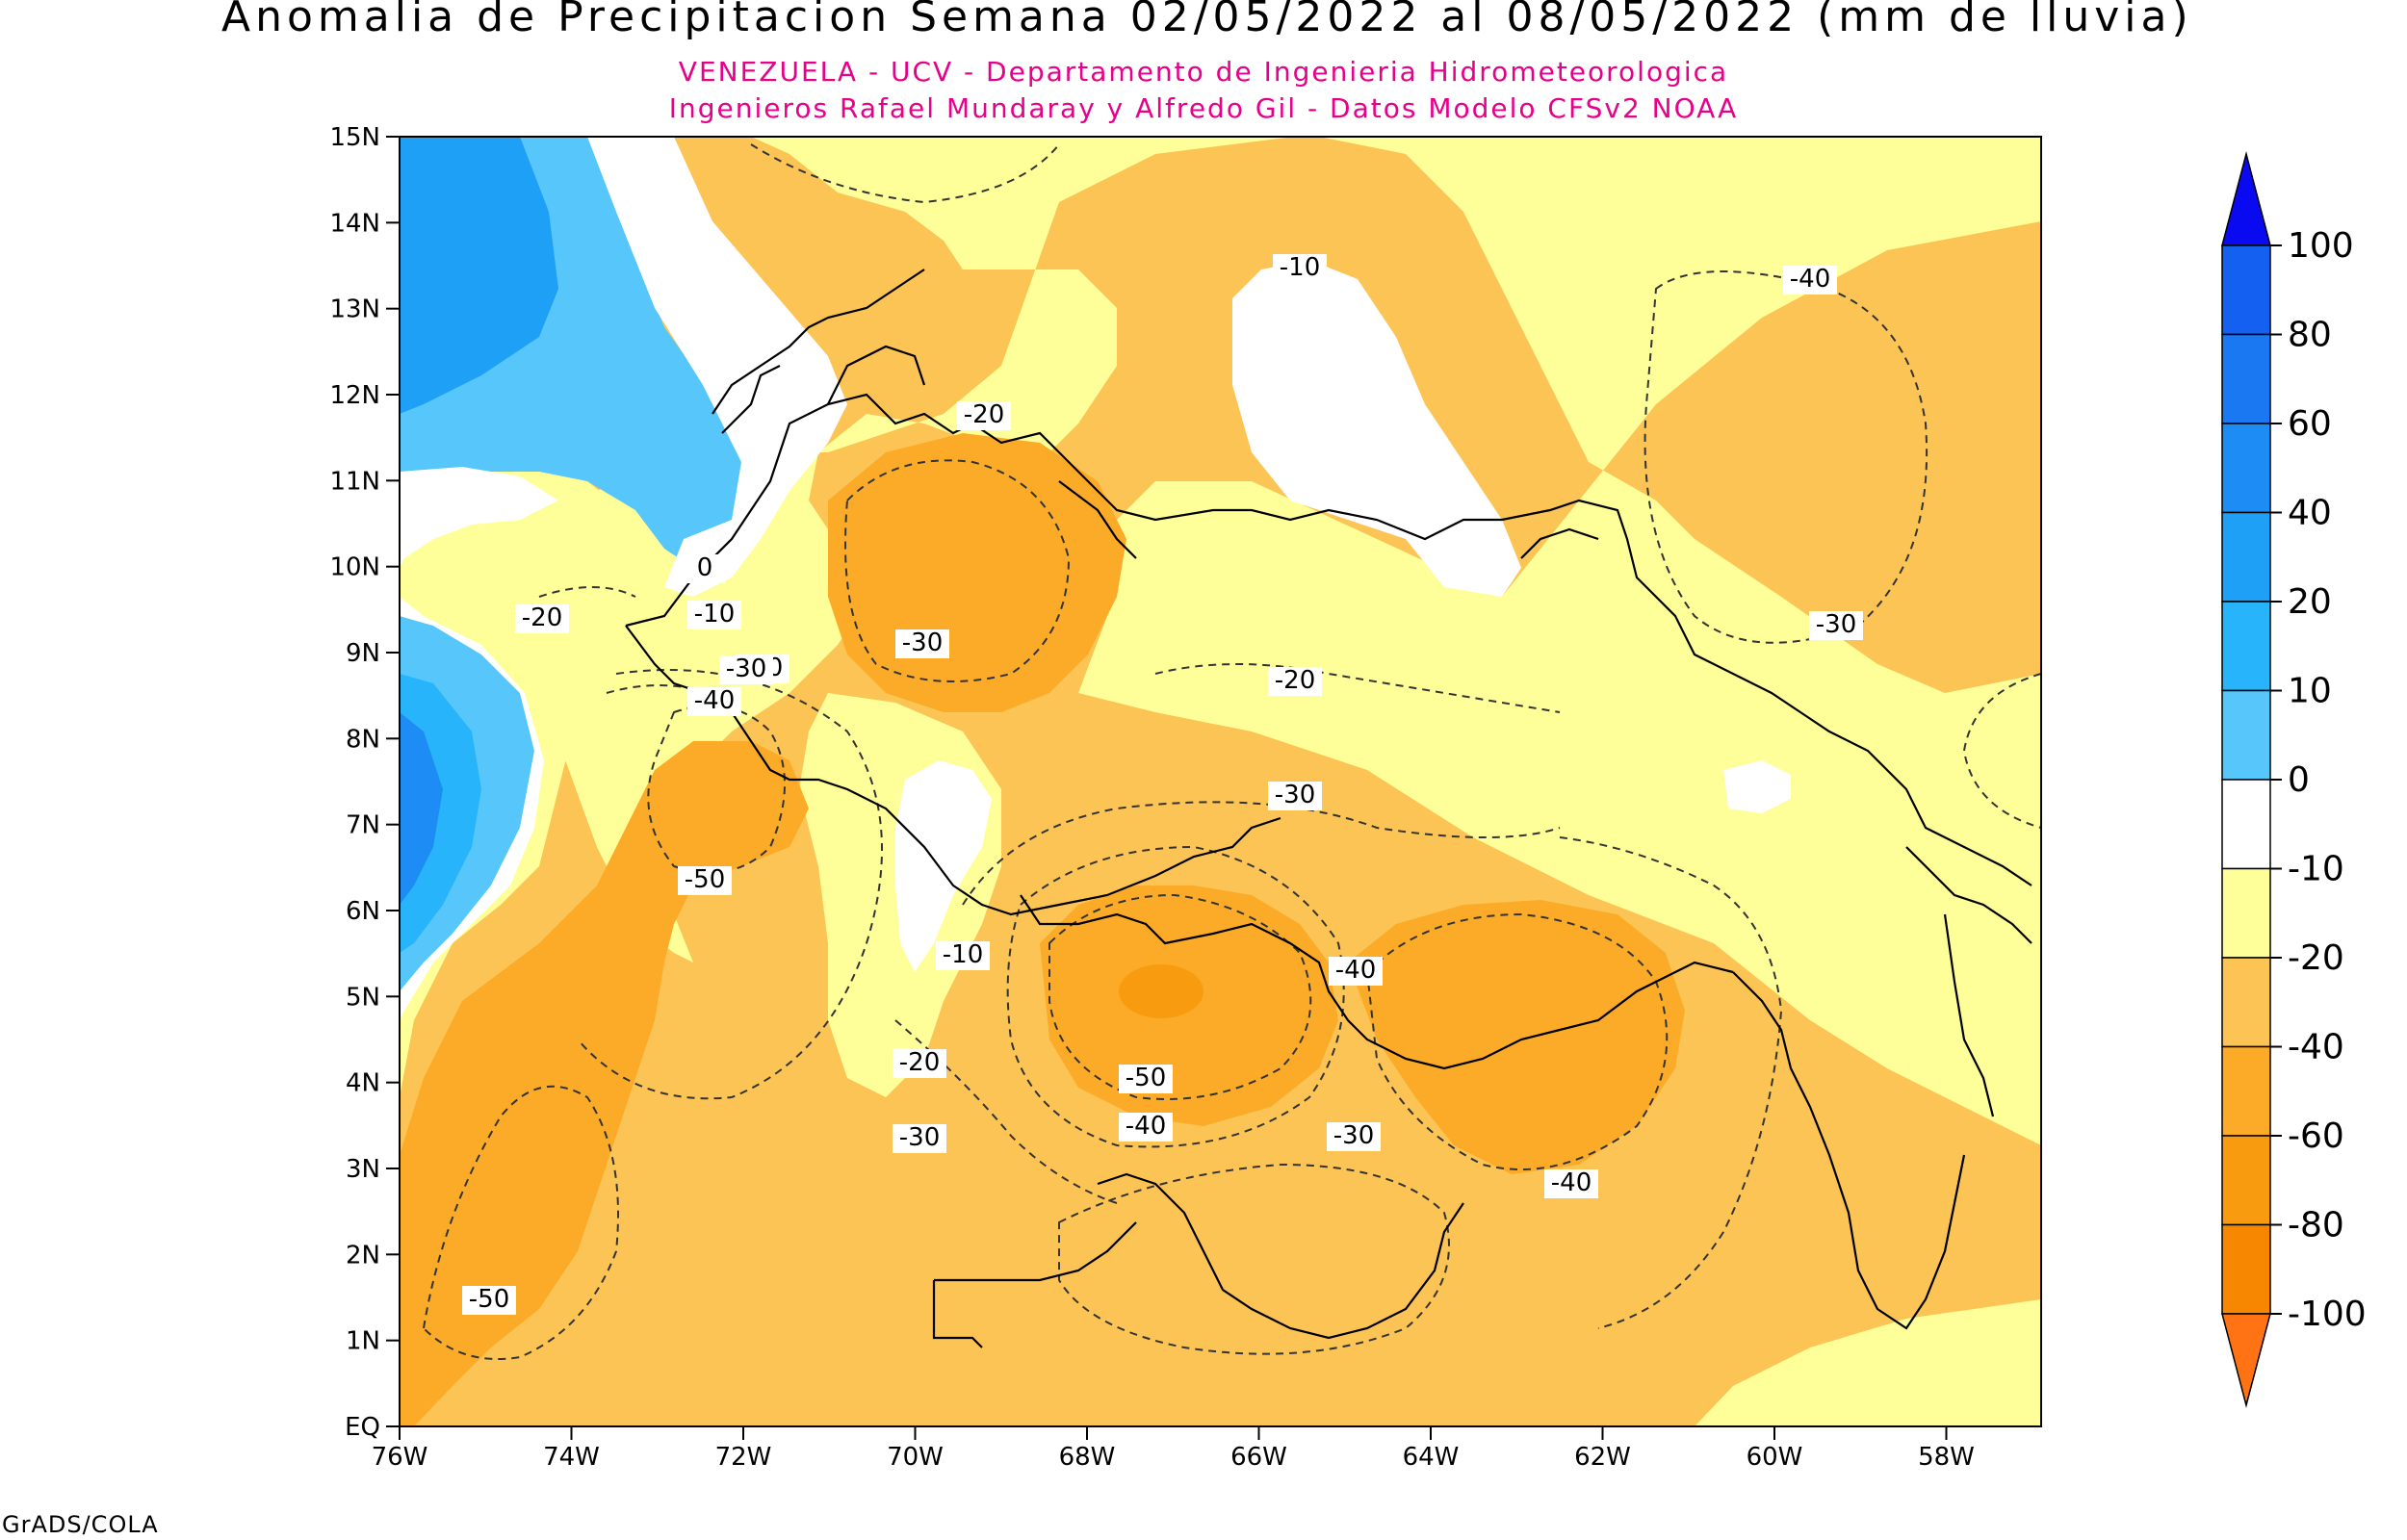 The width and height of the screenshot is (2407, 1540). I want to click on lat-tick-label: 4N, so click(363, 1083).